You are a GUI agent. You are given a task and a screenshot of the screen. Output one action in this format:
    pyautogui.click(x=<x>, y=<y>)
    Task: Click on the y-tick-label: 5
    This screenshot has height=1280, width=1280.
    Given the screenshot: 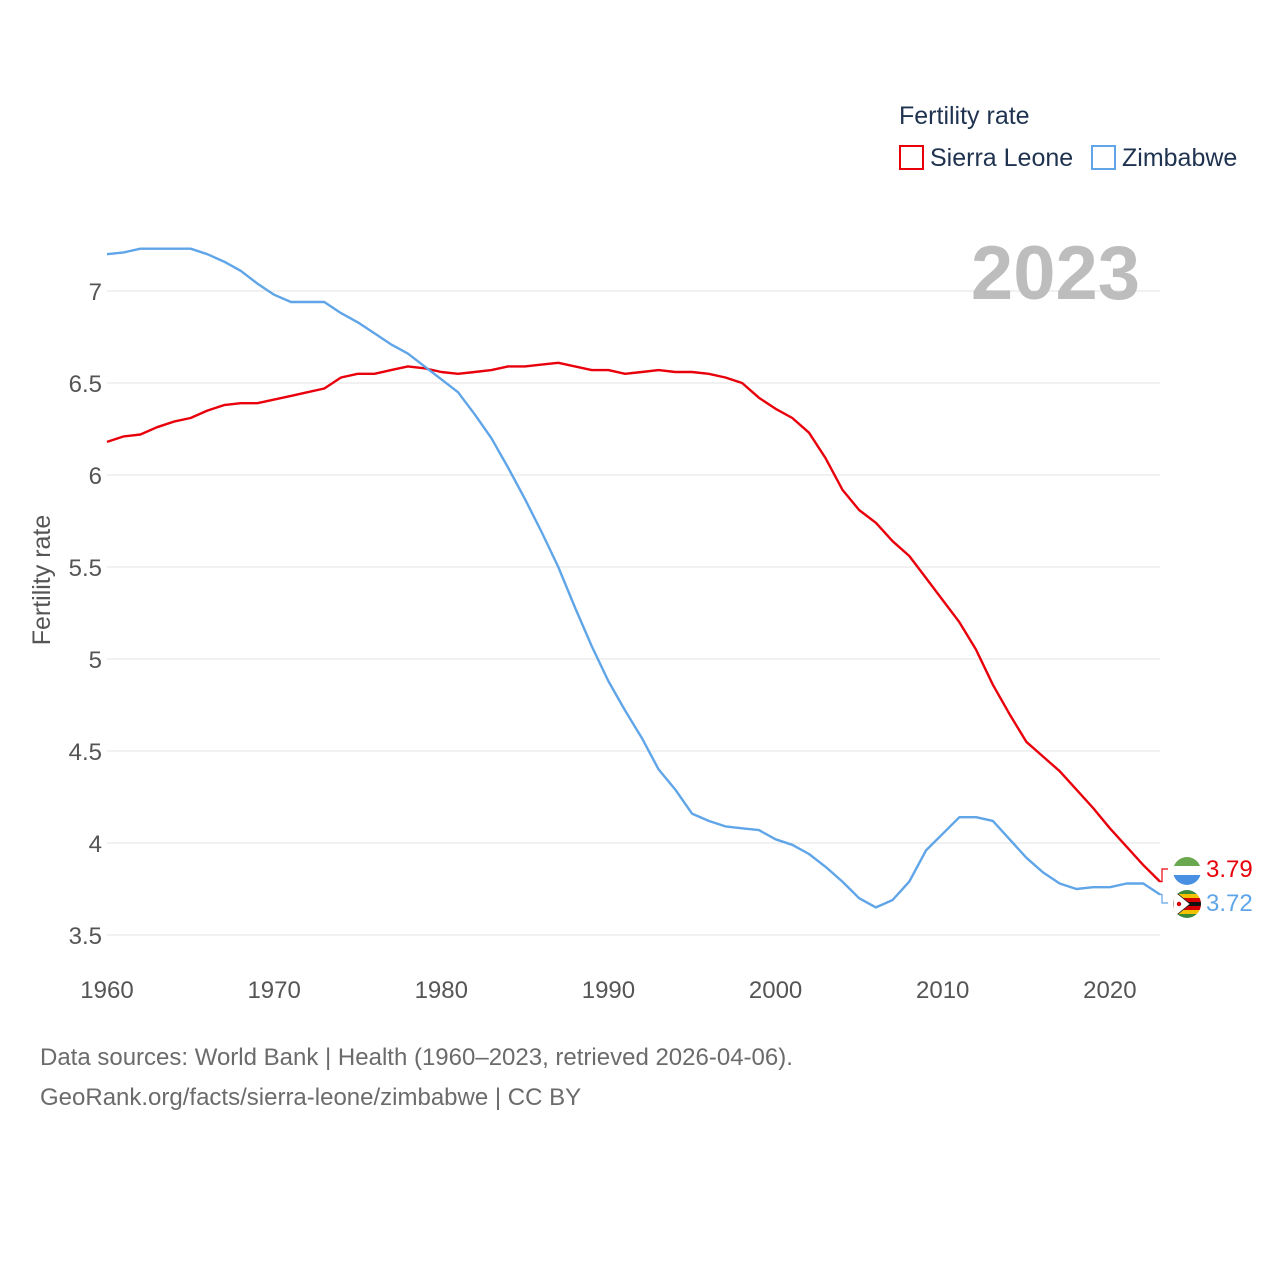 What is the action you would take?
    pyautogui.click(x=95, y=660)
    